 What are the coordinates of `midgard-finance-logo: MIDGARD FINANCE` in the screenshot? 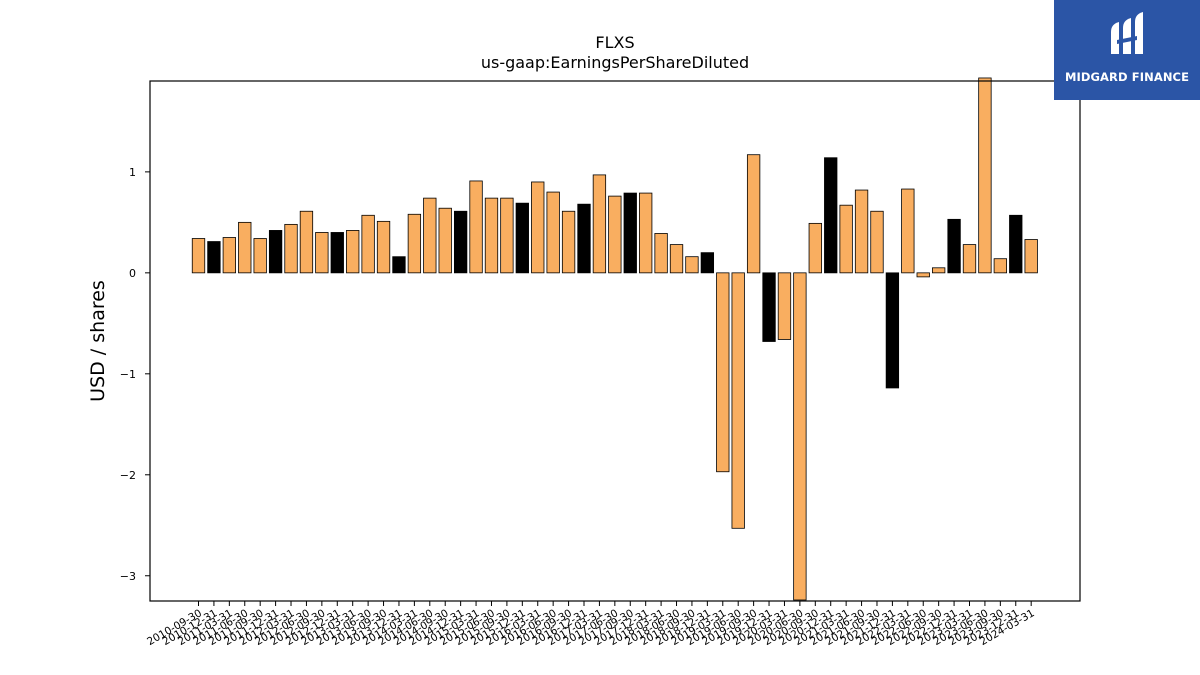 It's located at (1127, 50).